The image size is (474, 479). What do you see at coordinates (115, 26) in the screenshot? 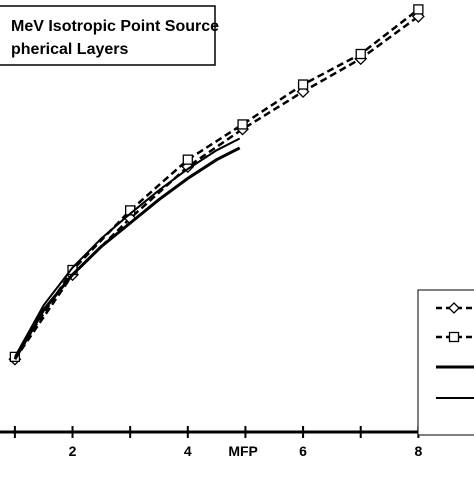
I see `chart-title-line-1: MeV Isotropic Point Source` at bounding box center [115, 26].